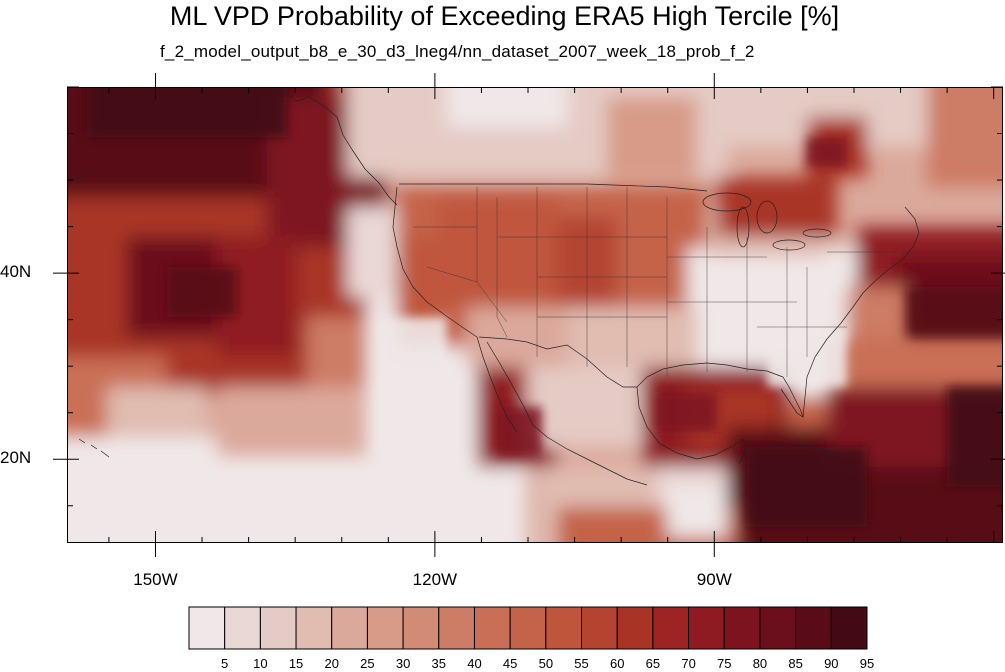  I want to click on state-boundaries, so click(655, 282).